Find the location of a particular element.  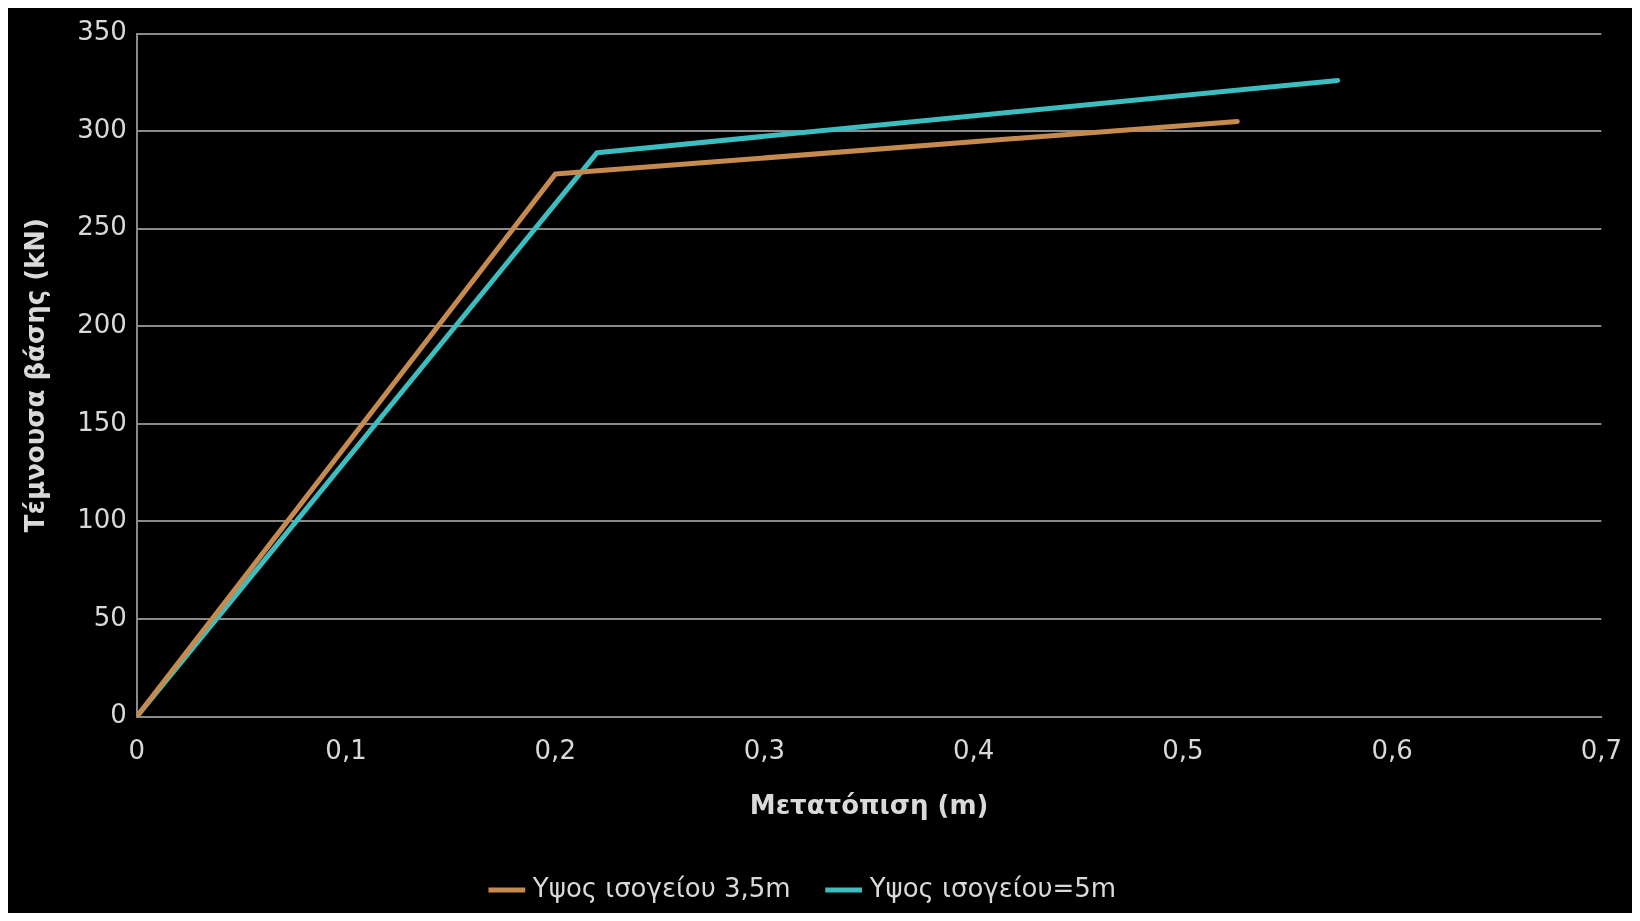

x-tick-label: 0,5 is located at coordinates (1183, 749).